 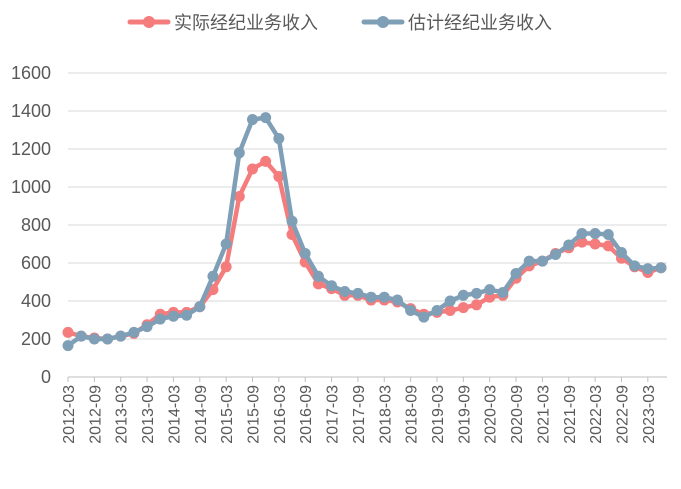 What do you see at coordinates (201, 414) in the screenshot?
I see `x-tick-label: 2014-09` at bounding box center [201, 414].